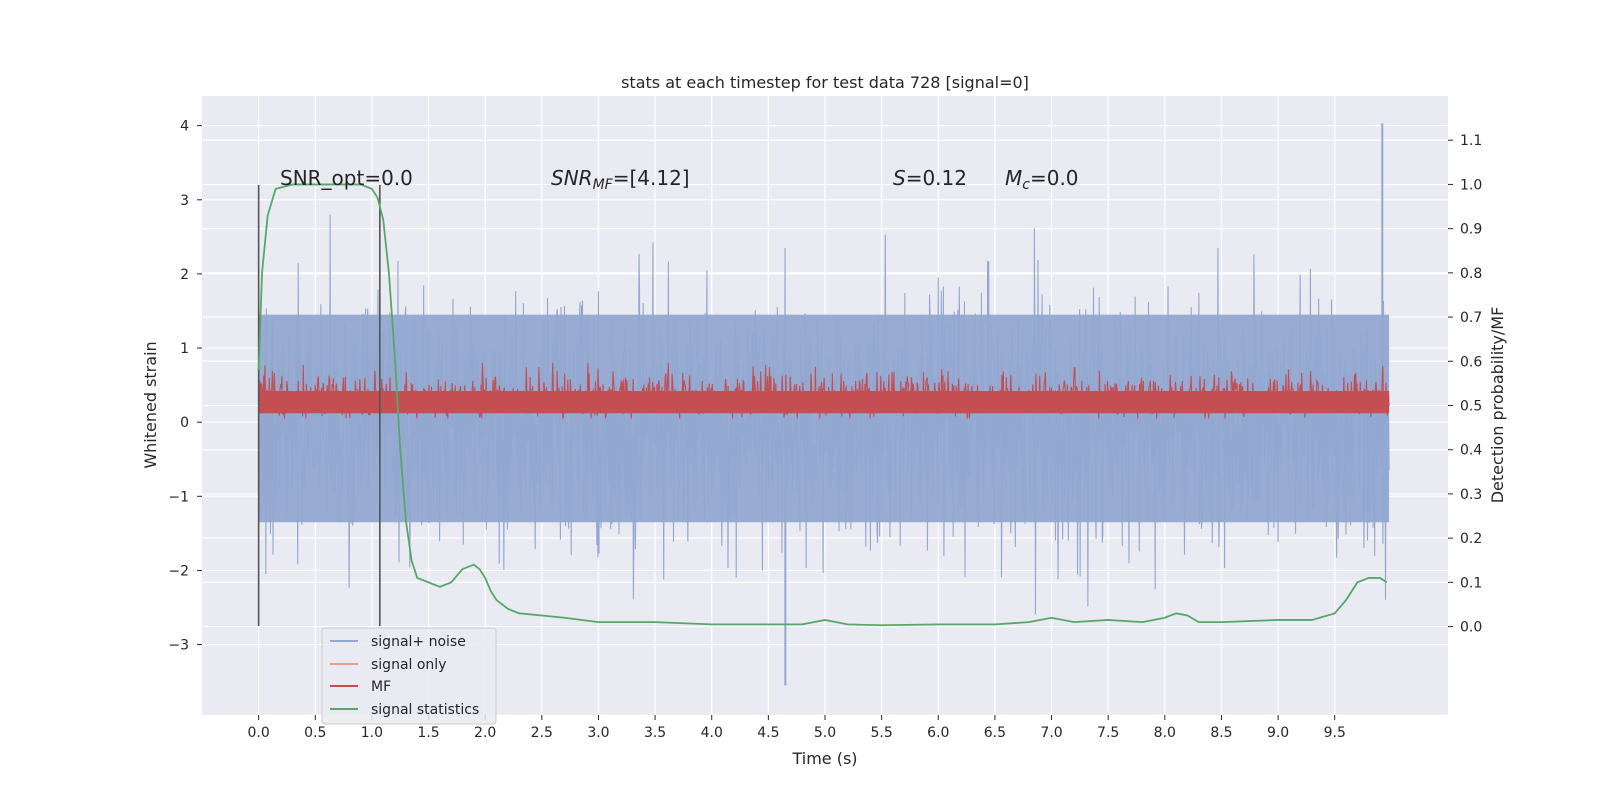 This screenshot has width=1600, height=800. What do you see at coordinates (1335, 733) in the screenshot?
I see `x-tick-label: 9.5` at bounding box center [1335, 733].